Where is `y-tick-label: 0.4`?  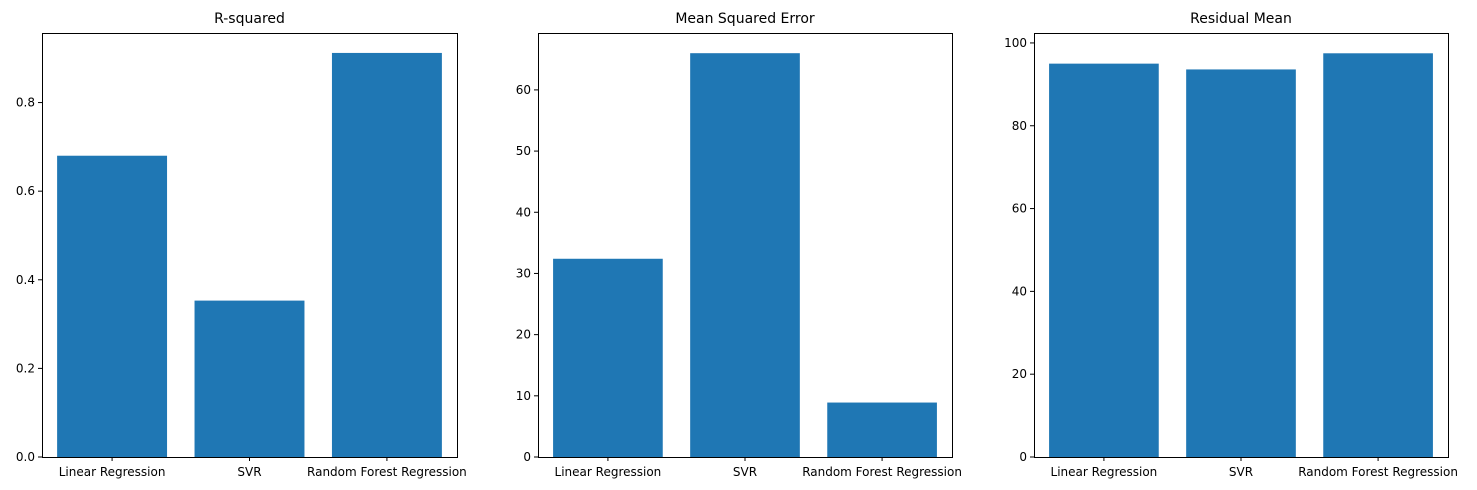 y-tick-label: 0.4 is located at coordinates (25, 280).